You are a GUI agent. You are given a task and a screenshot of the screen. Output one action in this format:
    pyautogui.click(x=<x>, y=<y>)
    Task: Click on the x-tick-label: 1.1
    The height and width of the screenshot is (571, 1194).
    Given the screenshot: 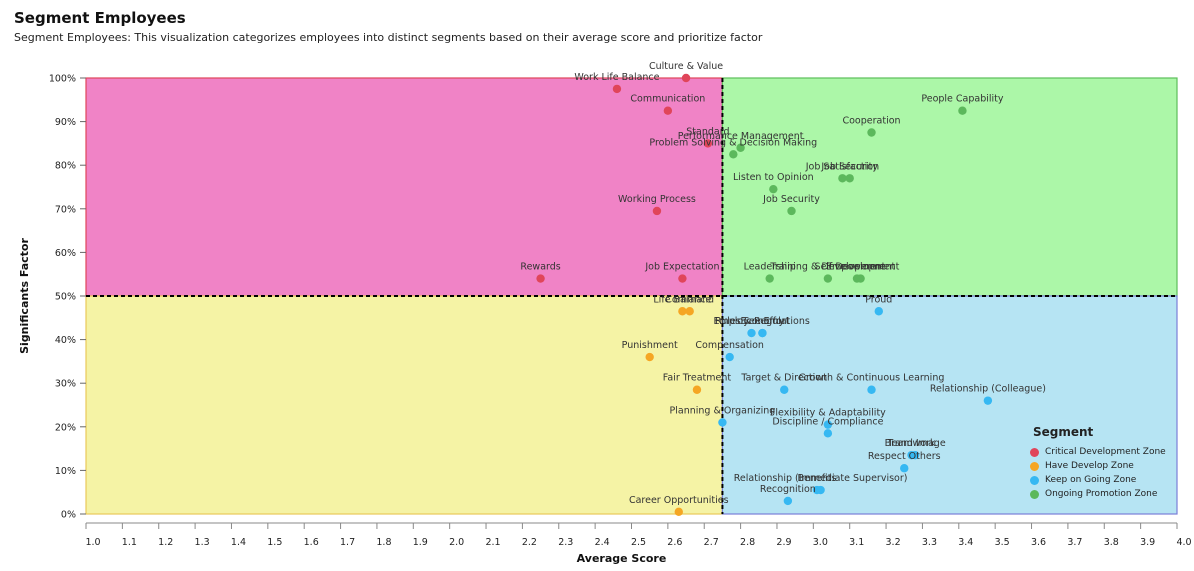 What is the action you would take?
    pyautogui.click(x=129, y=542)
    